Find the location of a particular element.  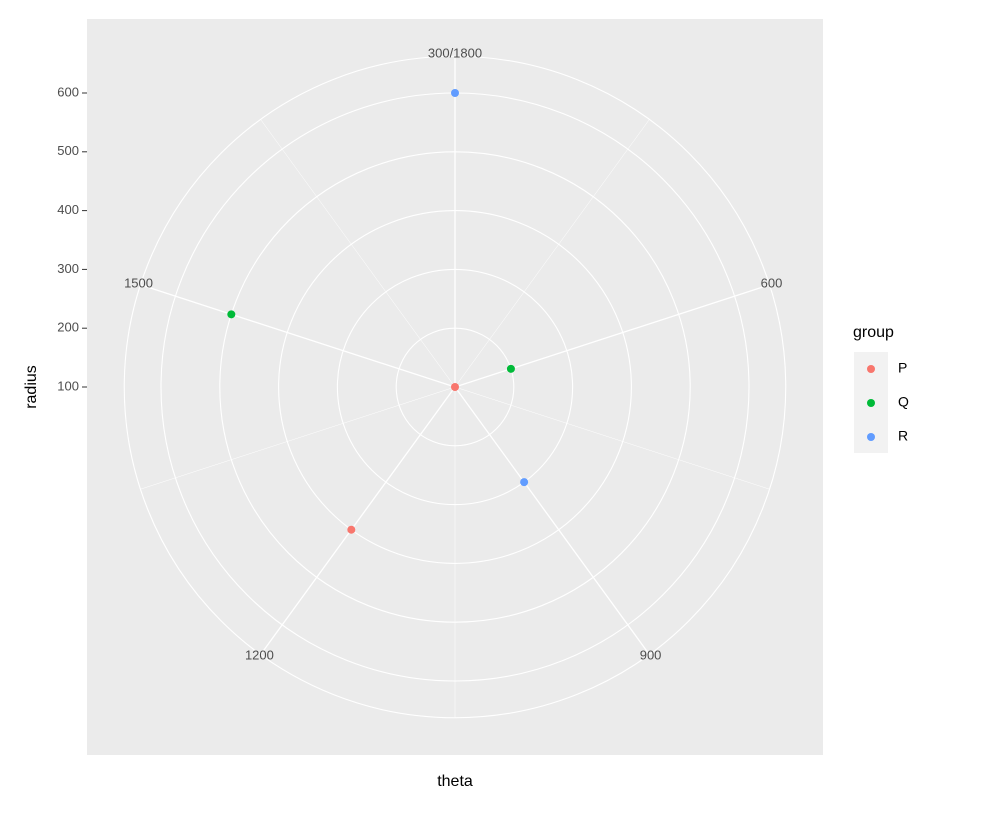

x-tick-label: 1500 is located at coordinates (138, 283).